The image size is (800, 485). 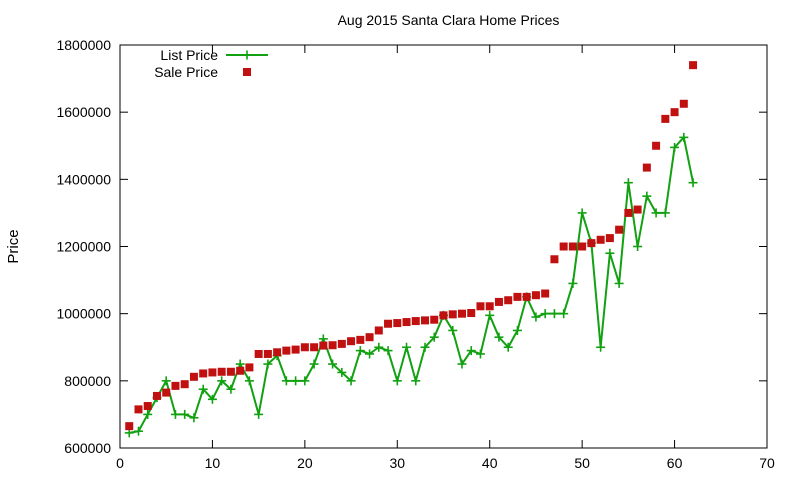 I want to click on y-tick-label: 1400000, so click(x=83, y=179).